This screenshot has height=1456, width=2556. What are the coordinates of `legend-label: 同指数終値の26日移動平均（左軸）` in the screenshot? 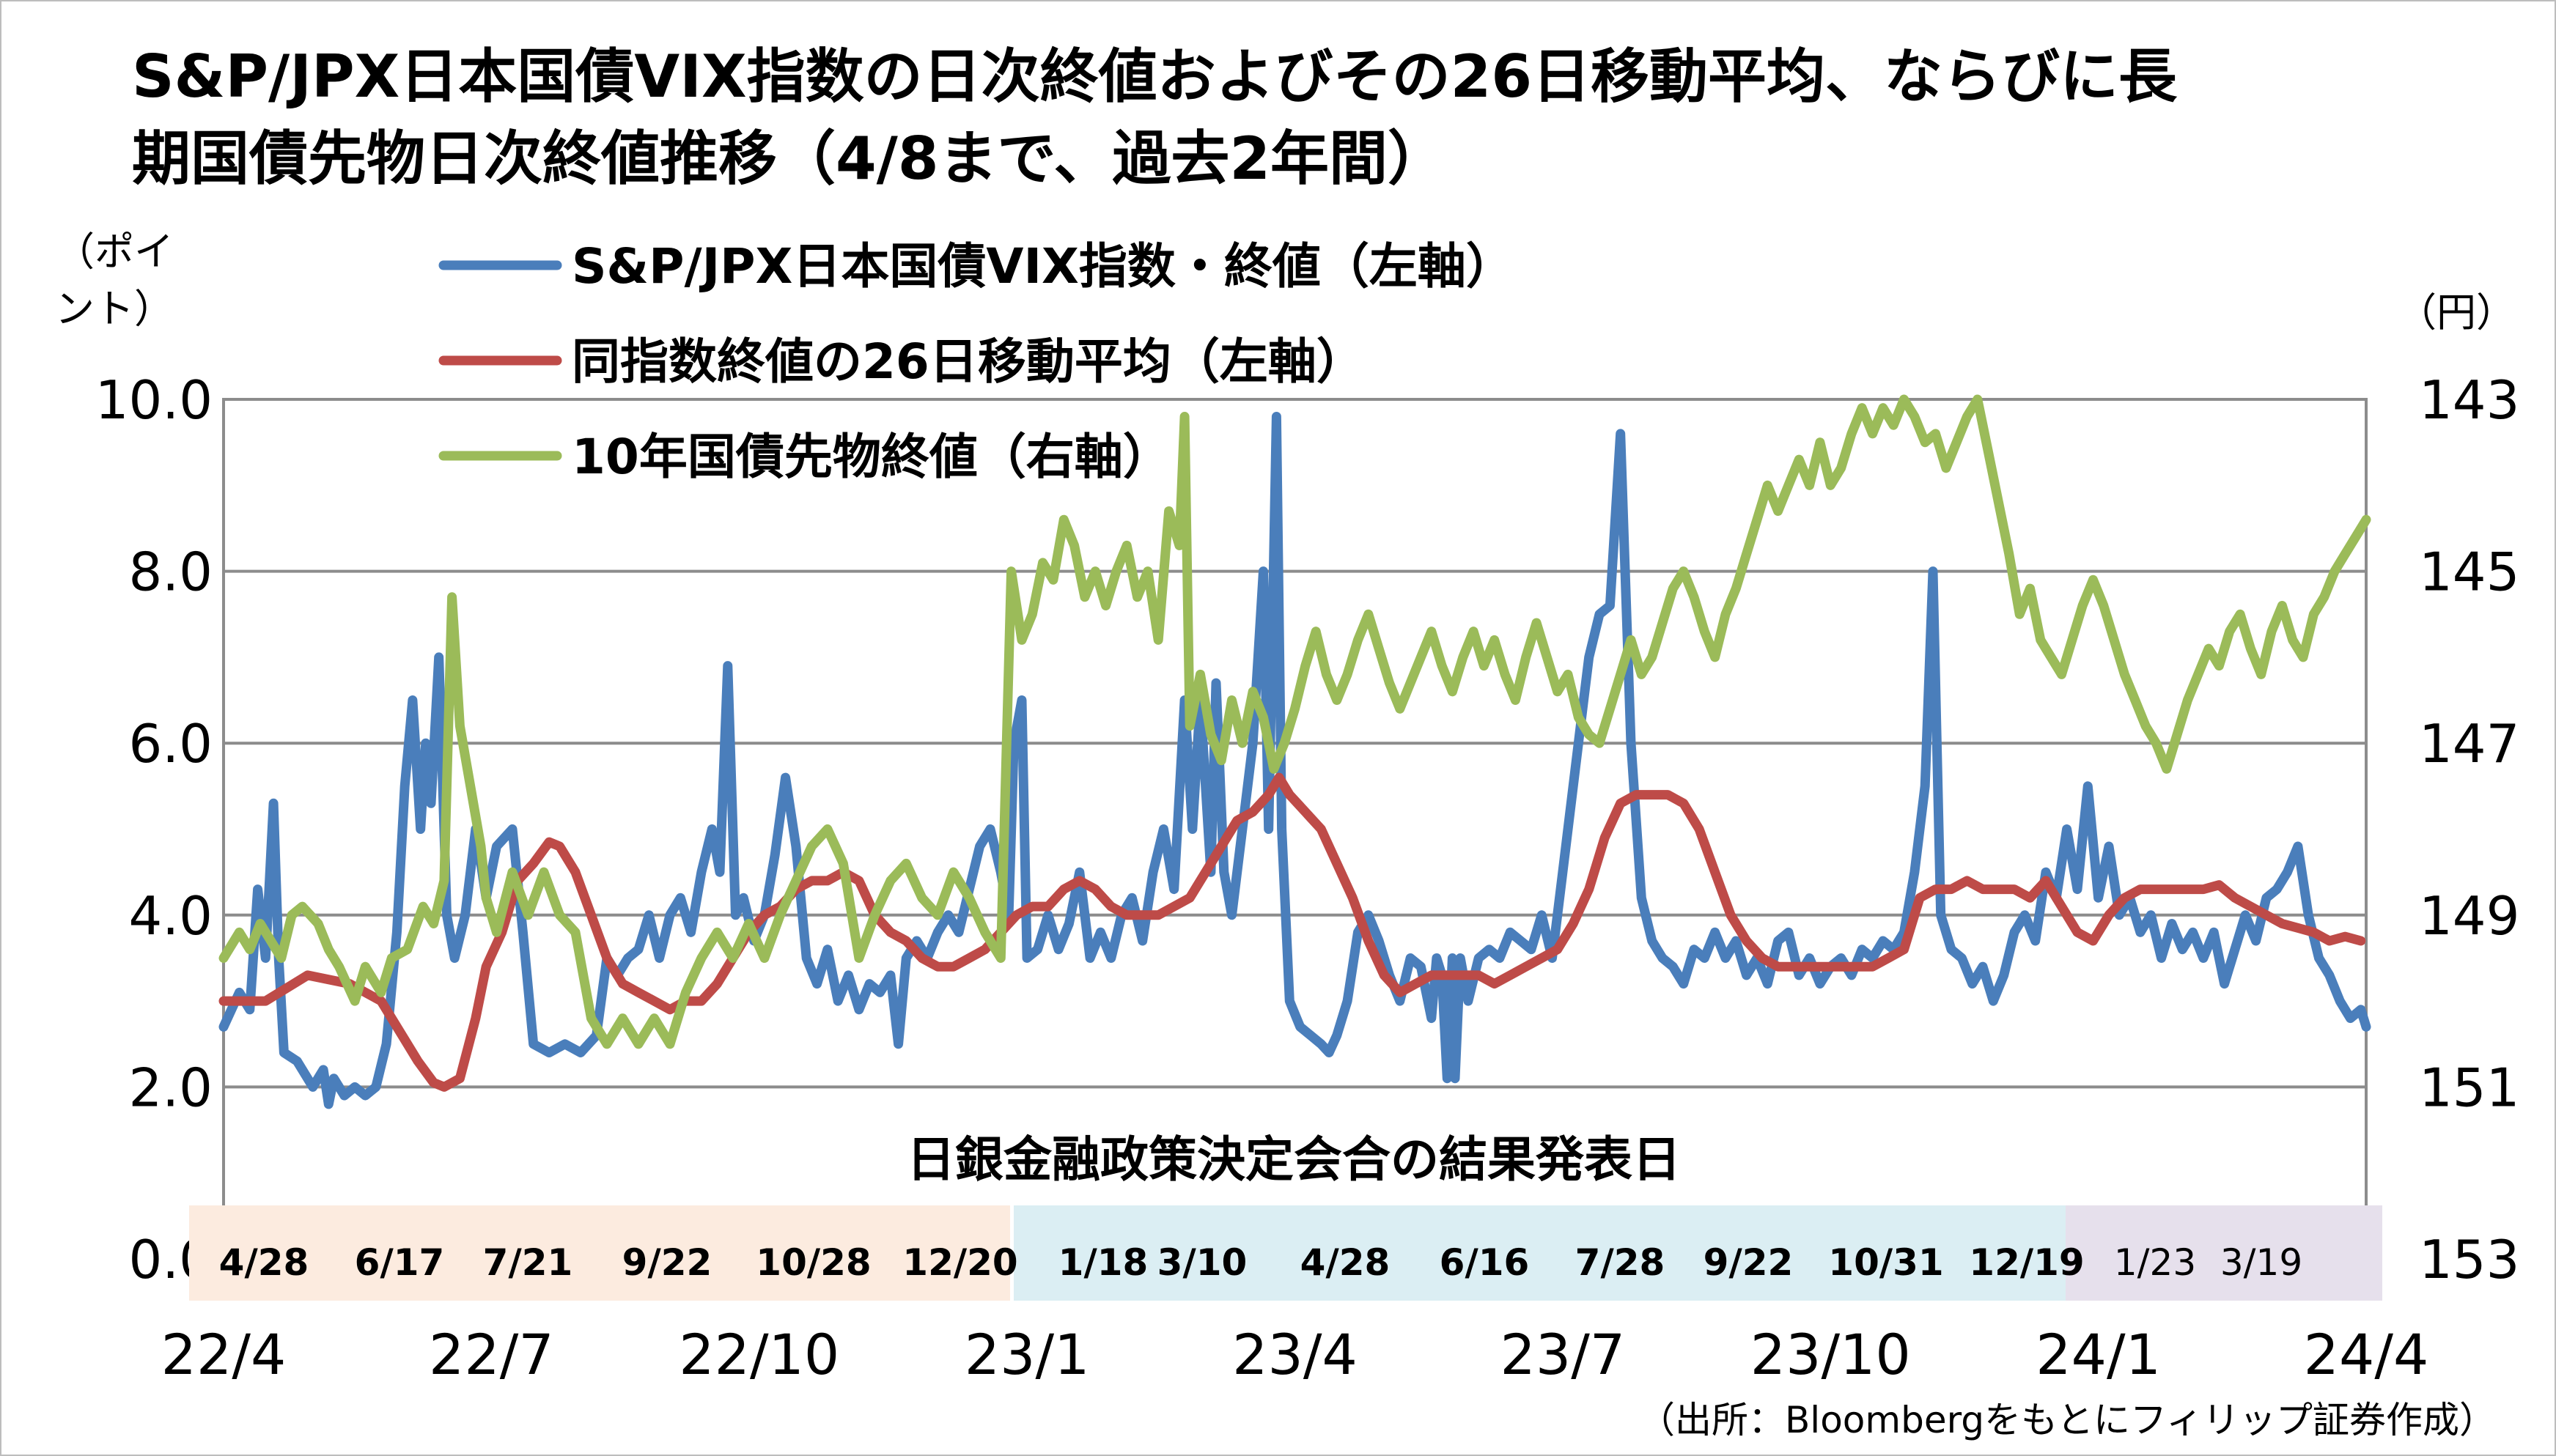 It's located at (969, 361).